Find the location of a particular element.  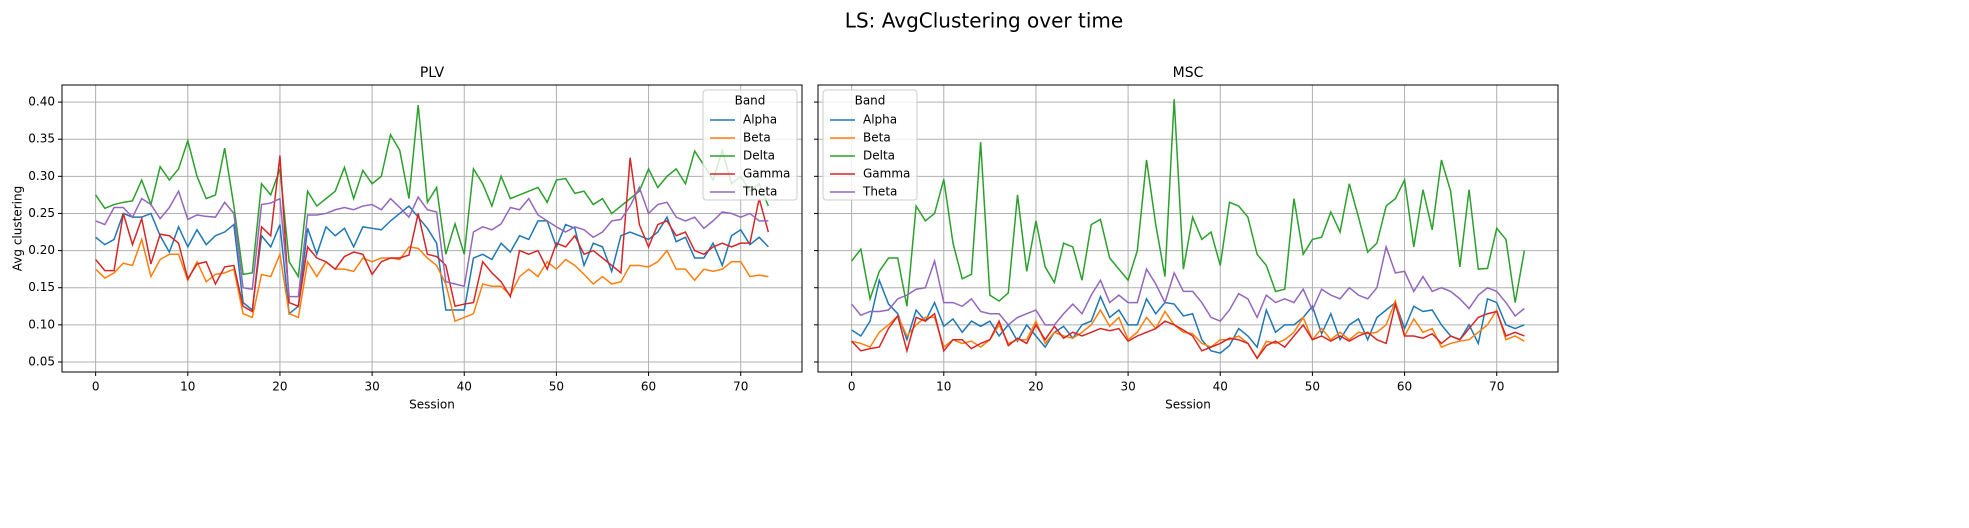

y-tick-label: 0.25 is located at coordinates (41, 213).